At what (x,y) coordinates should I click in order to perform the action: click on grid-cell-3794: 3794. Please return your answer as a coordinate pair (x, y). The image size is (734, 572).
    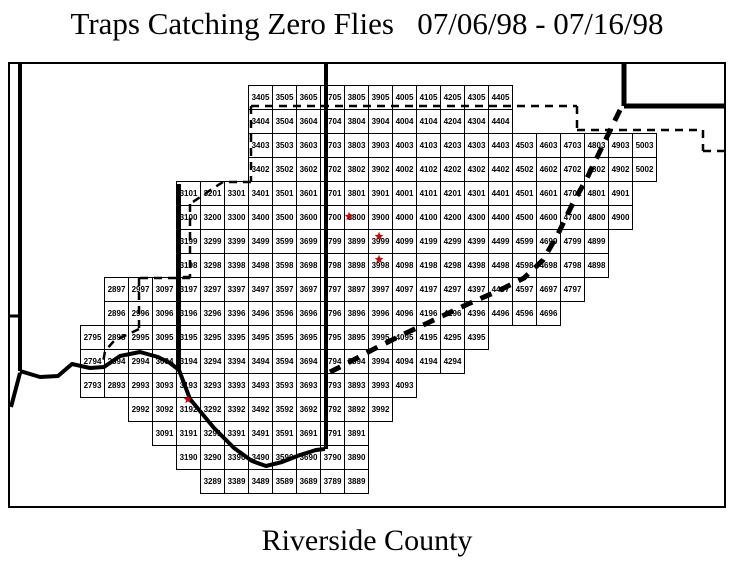
    Looking at the image, I should click on (332, 361).